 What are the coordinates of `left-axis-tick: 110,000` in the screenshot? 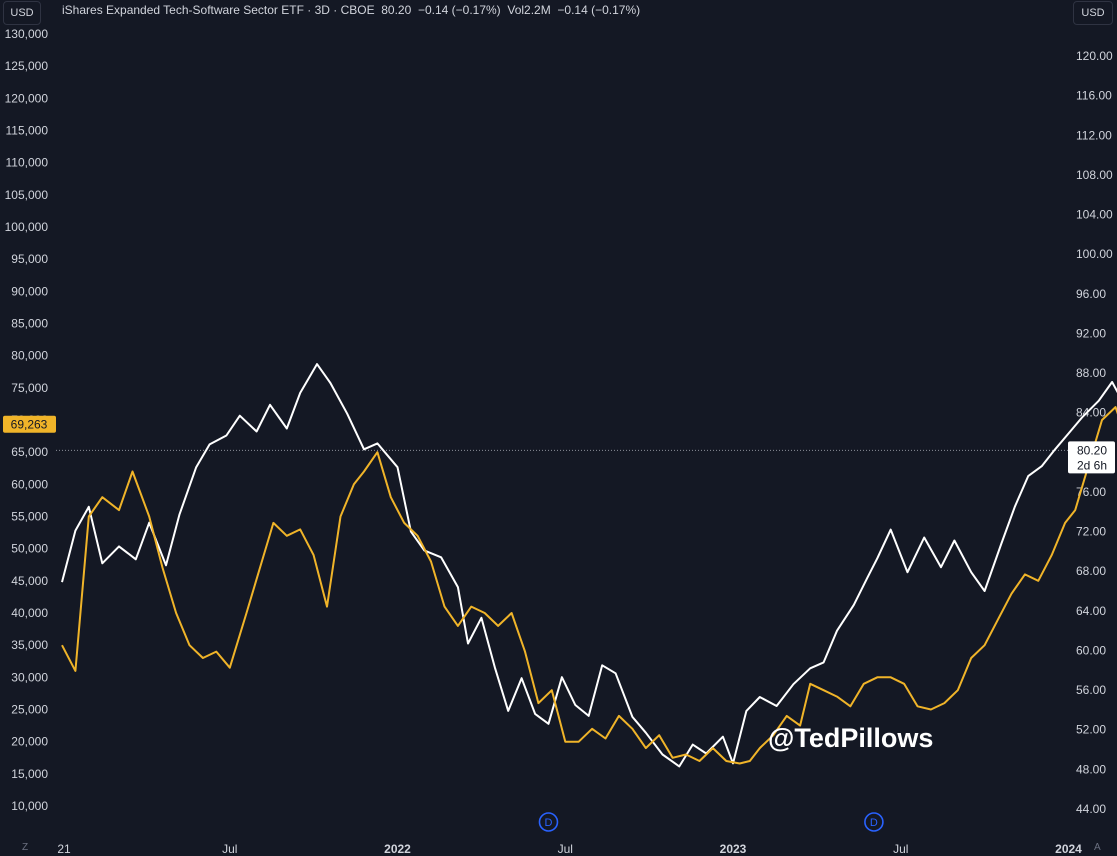 It's located at (27, 163).